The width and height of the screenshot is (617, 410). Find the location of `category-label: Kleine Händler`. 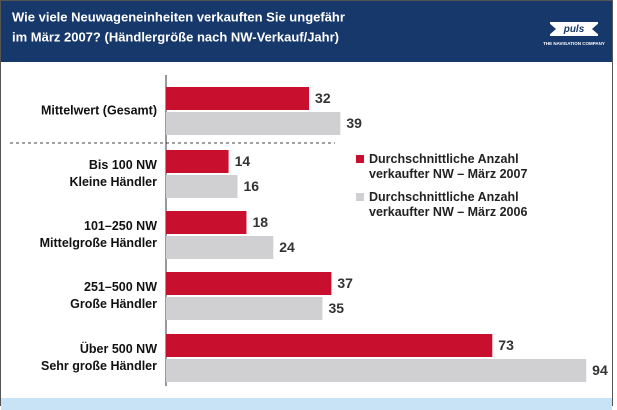

category-label: Kleine Händler is located at coordinates (113, 182).